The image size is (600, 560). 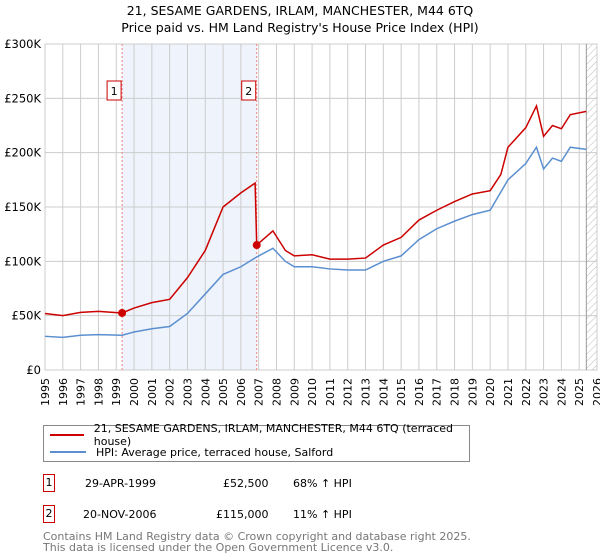 What do you see at coordinates (526, 392) in the screenshot?
I see `x-tick-label: 2022` at bounding box center [526, 392].